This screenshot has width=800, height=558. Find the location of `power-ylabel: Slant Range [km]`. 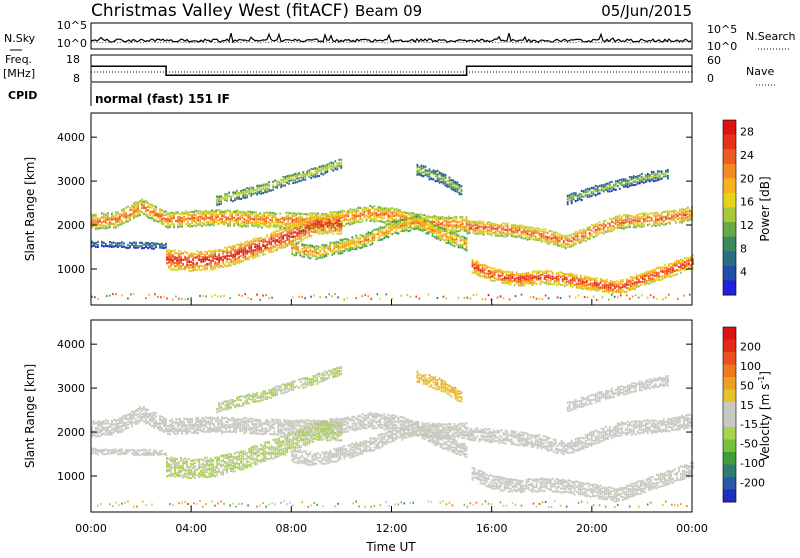

power-ylabel: Slant Range [km] is located at coordinates (30, 209).